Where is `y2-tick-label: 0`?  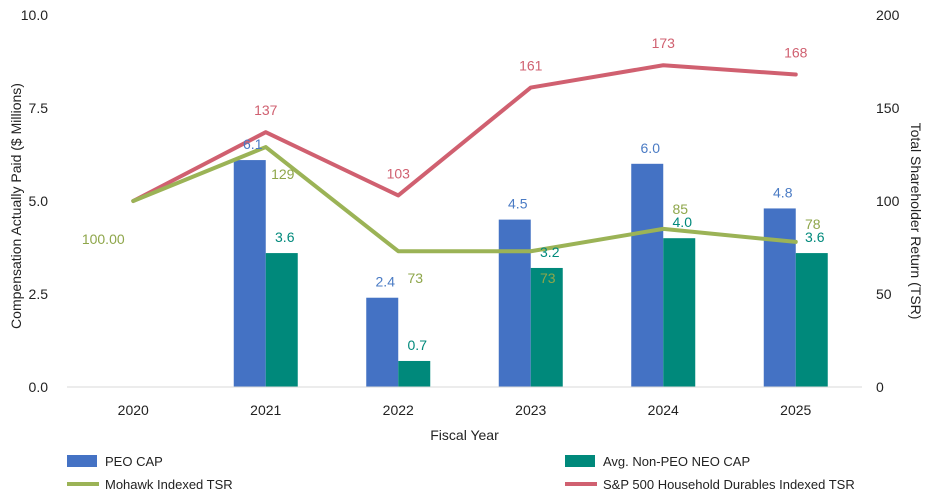 y2-tick-label: 0 is located at coordinates (880, 387).